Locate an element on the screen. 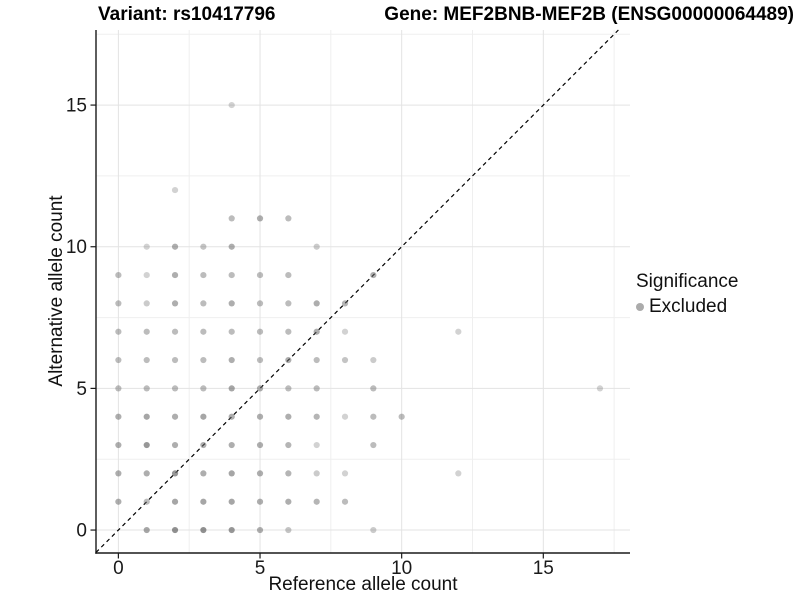 Image resolution: width=800 pixels, height=600 pixels. excluded-point-icon is located at coordinates (640, 307).